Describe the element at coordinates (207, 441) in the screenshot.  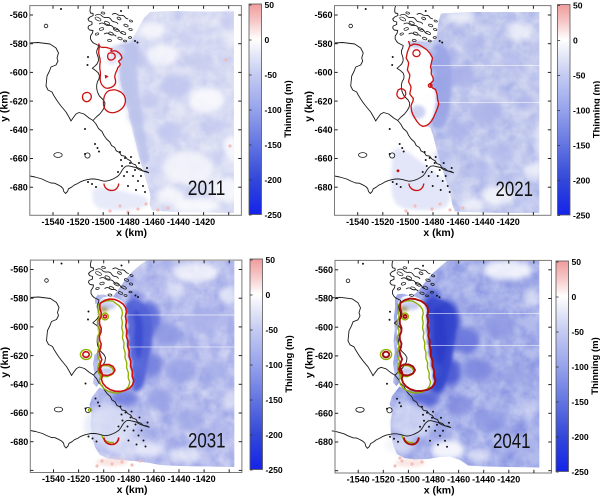
I see `svg-text: 2031` at that location.